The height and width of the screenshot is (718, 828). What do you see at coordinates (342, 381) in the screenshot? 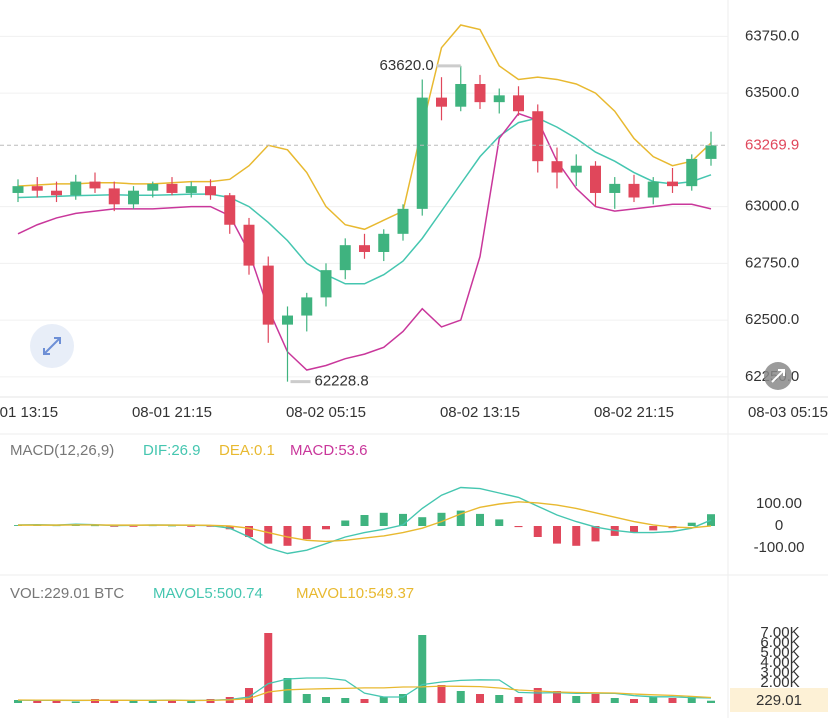
I see `annotation-label: 62228.8` at bounding box center [342, 381].